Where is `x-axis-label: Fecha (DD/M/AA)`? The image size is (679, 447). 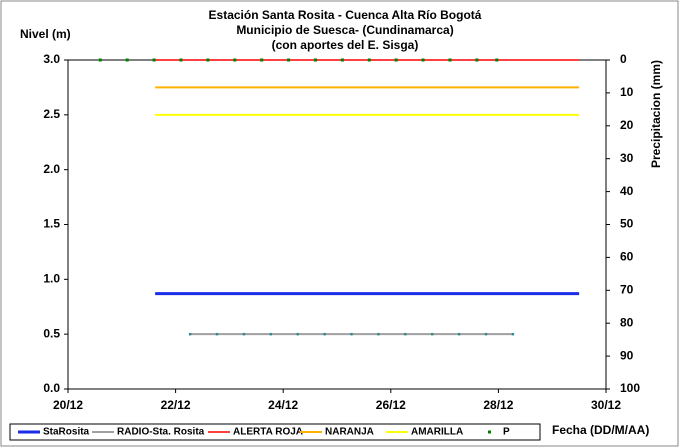
x-axis-label: Fecha (DD/M/AA) is located at coordinates (600, 430).